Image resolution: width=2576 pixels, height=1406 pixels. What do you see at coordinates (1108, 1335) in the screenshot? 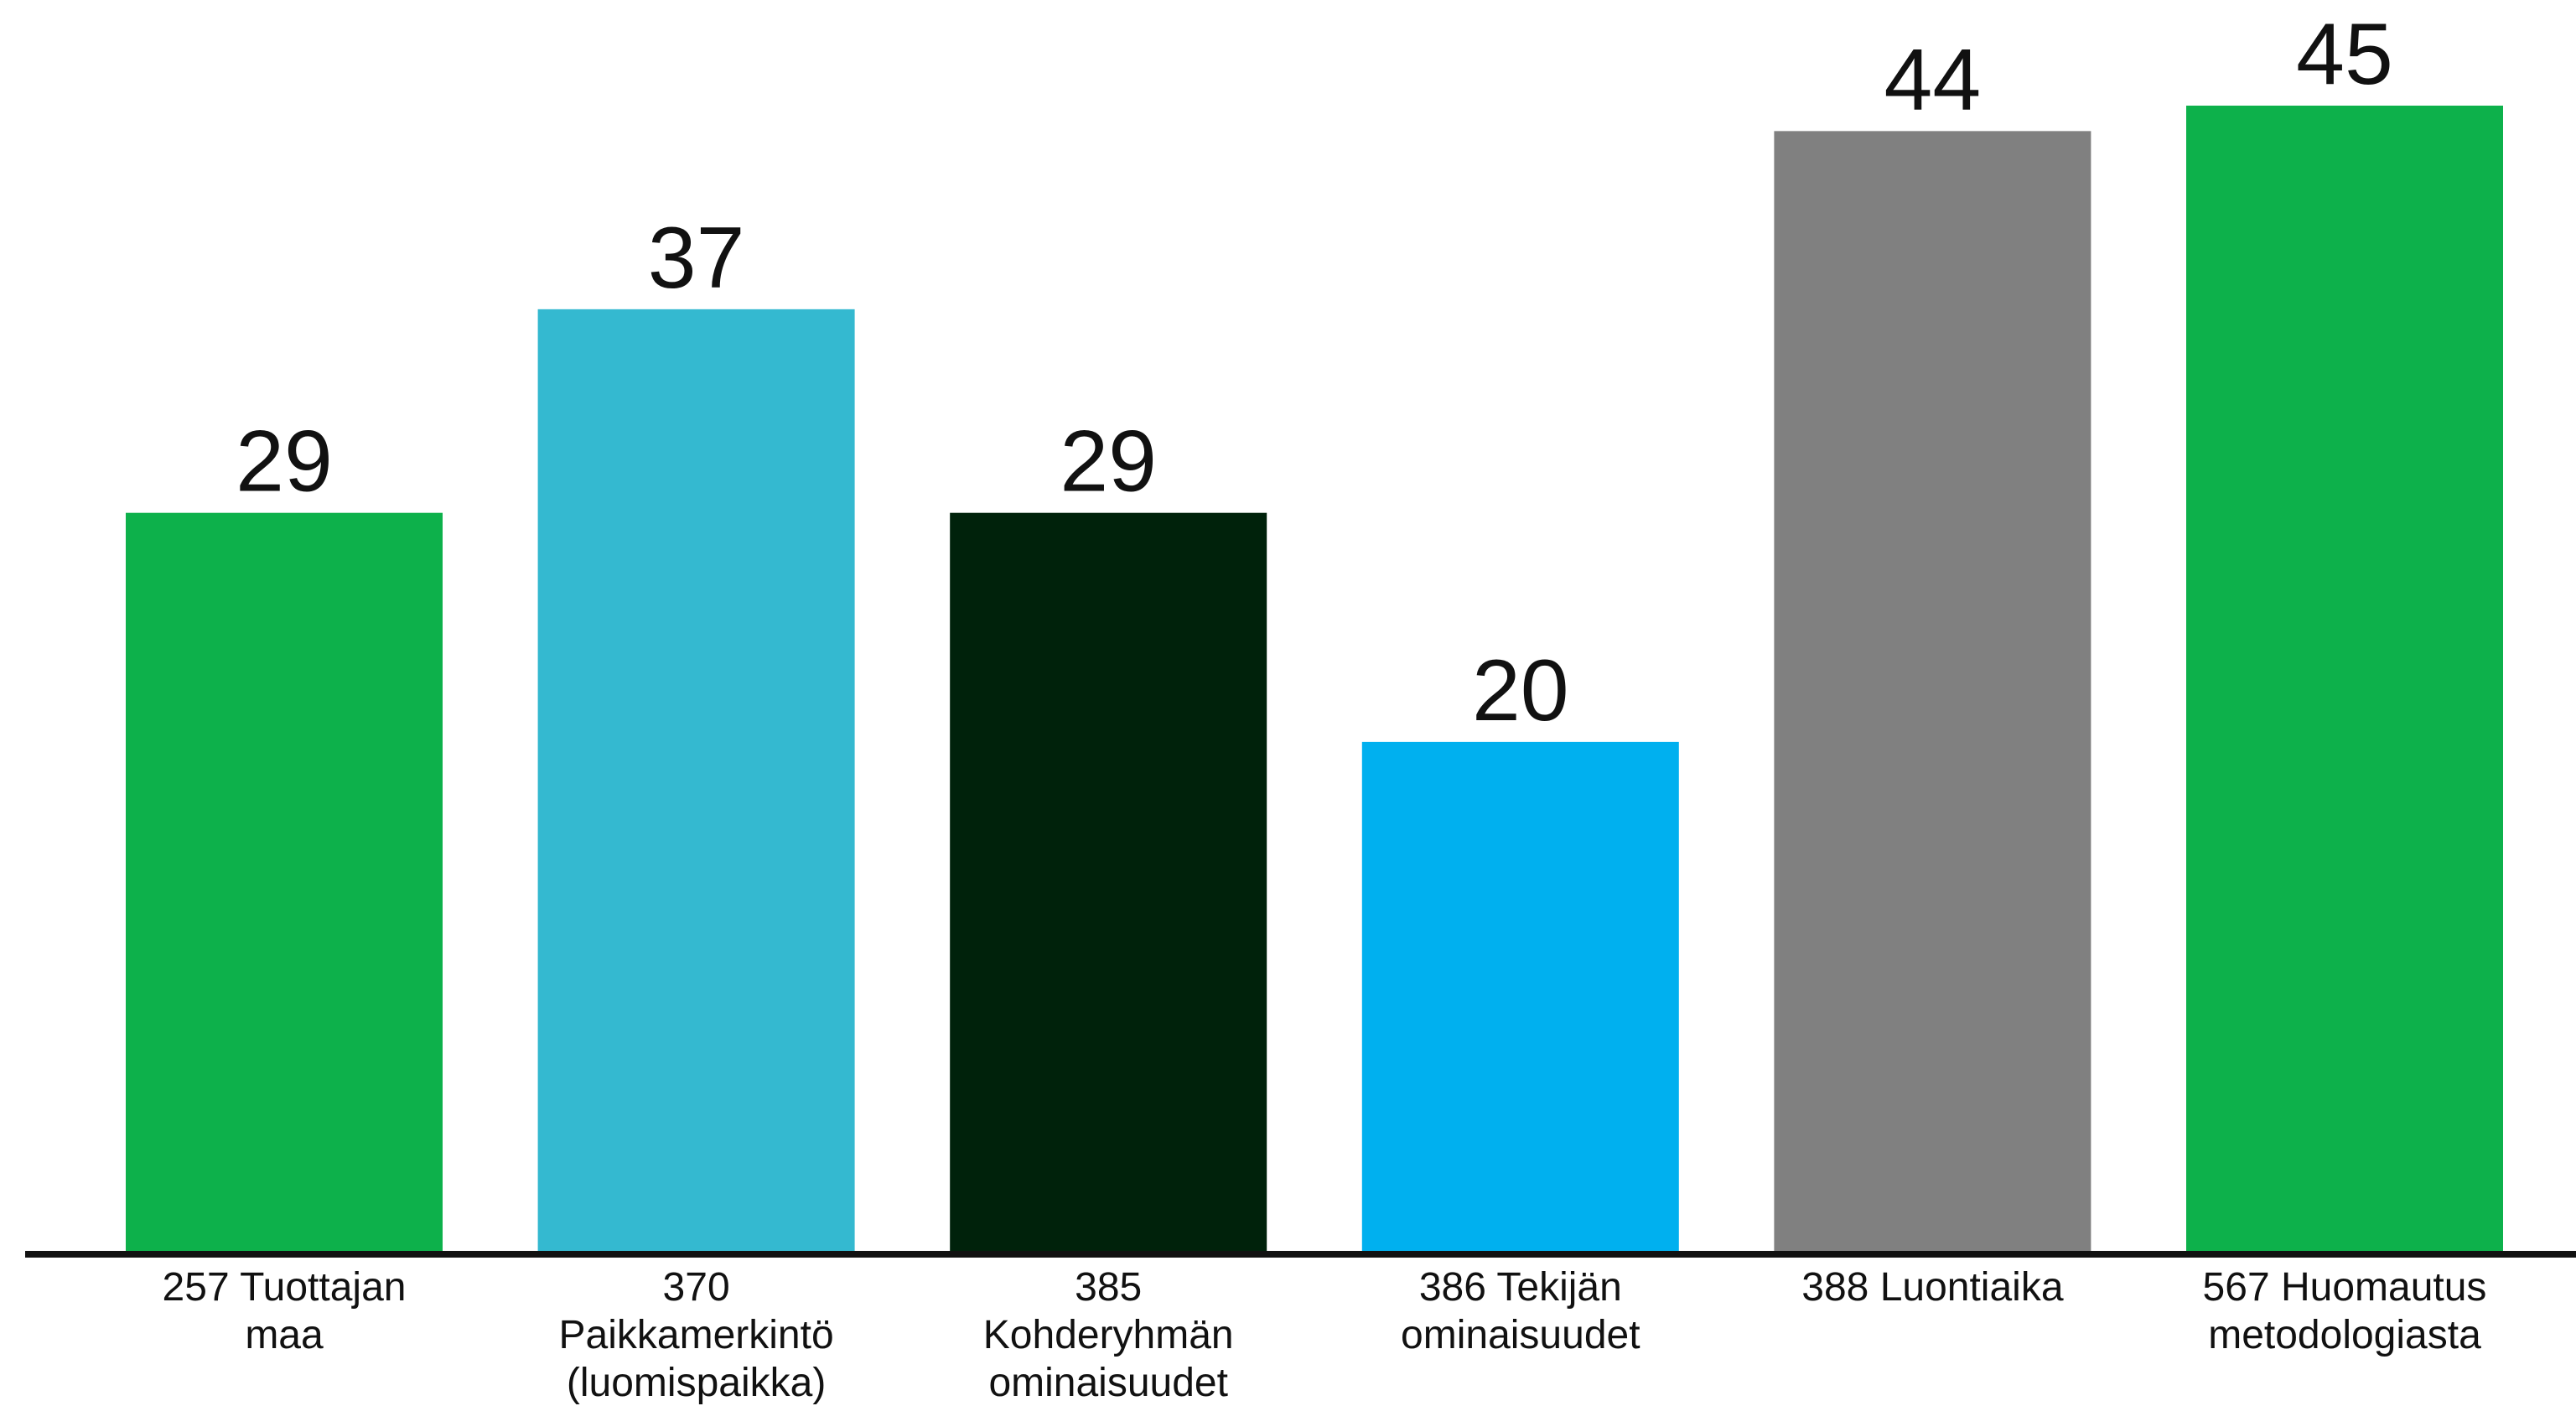
I see `category-label-3-line-2: Kohderyhmän` at bounding box center [1108, 1335].